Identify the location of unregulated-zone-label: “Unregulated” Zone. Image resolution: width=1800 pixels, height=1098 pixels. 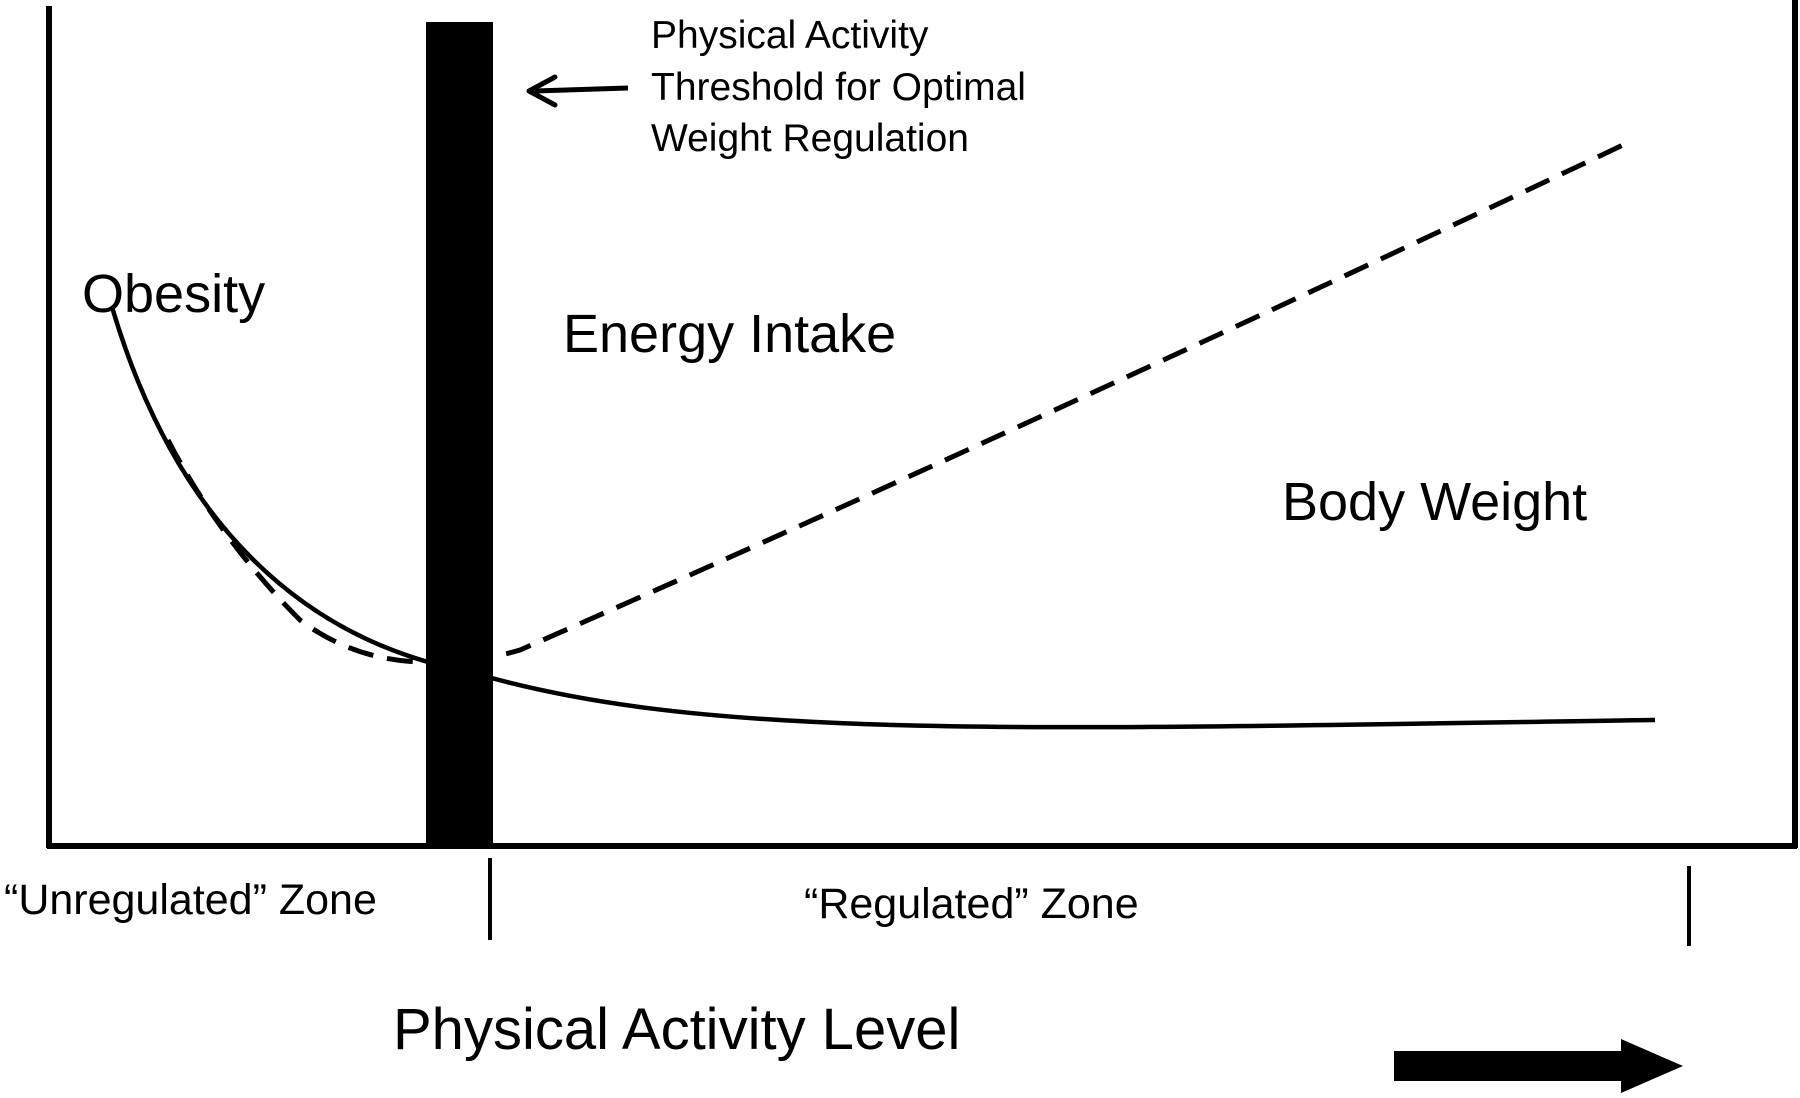
(190, 900).